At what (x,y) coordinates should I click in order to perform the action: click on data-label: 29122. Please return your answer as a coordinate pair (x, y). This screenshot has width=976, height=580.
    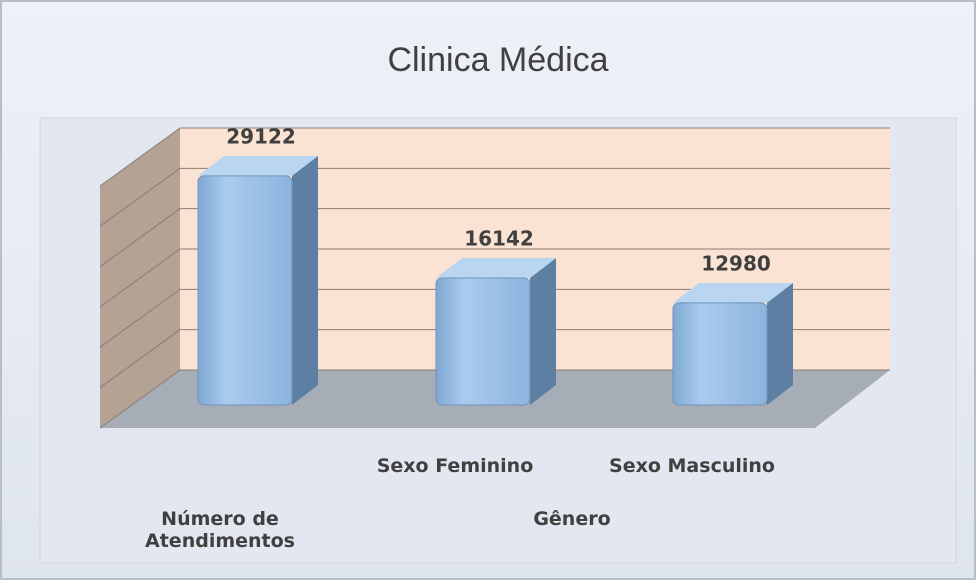
    Looking at the image, I should click on (261, 136).